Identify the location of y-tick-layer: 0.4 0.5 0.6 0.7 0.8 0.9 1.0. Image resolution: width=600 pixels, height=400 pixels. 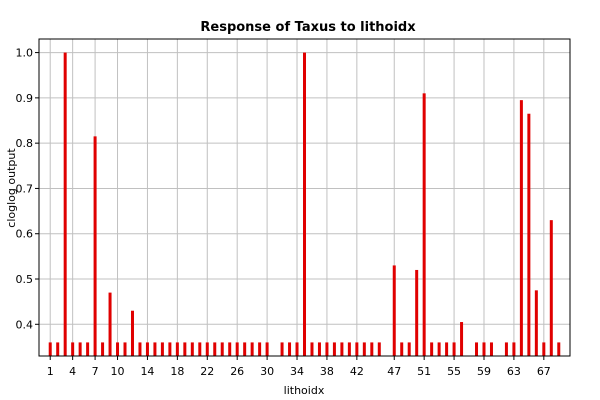
(27, 189).